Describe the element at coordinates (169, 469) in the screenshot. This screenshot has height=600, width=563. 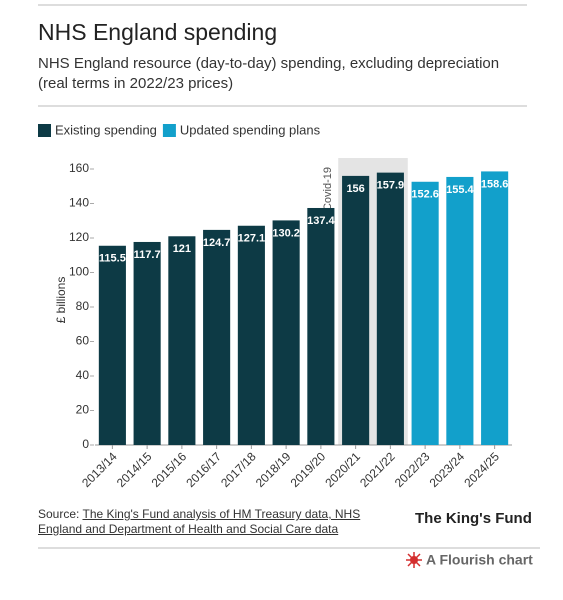
I see `x-tick-label: 2015/16` at that location.